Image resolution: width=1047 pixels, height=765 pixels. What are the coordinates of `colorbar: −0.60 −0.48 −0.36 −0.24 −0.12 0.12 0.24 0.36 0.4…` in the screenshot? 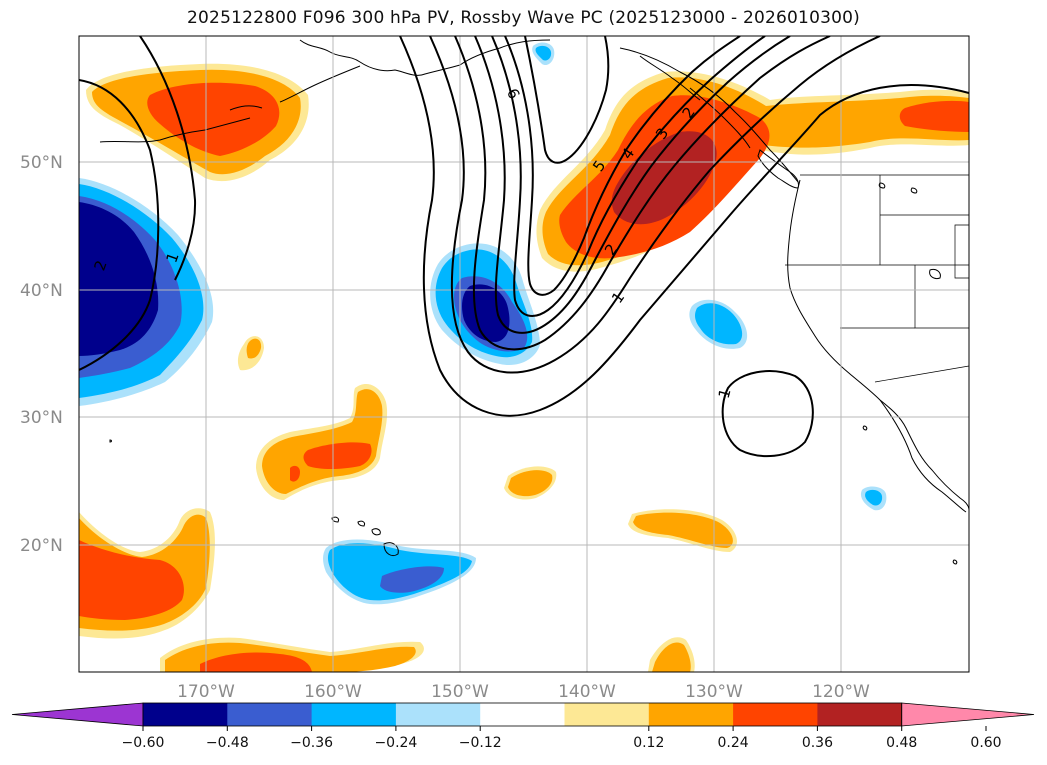 It's located at (523, 726).